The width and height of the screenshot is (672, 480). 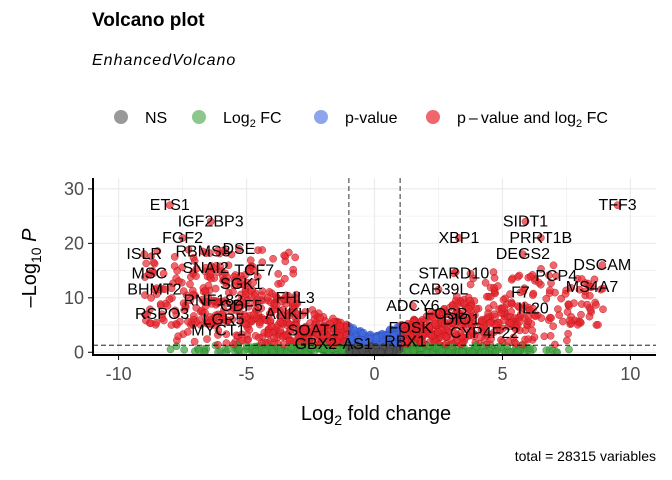 What do you see at coordinates (74, 189) in the screenshot?
I see `y-tick-label: 30` at bounding box center [74, 189].